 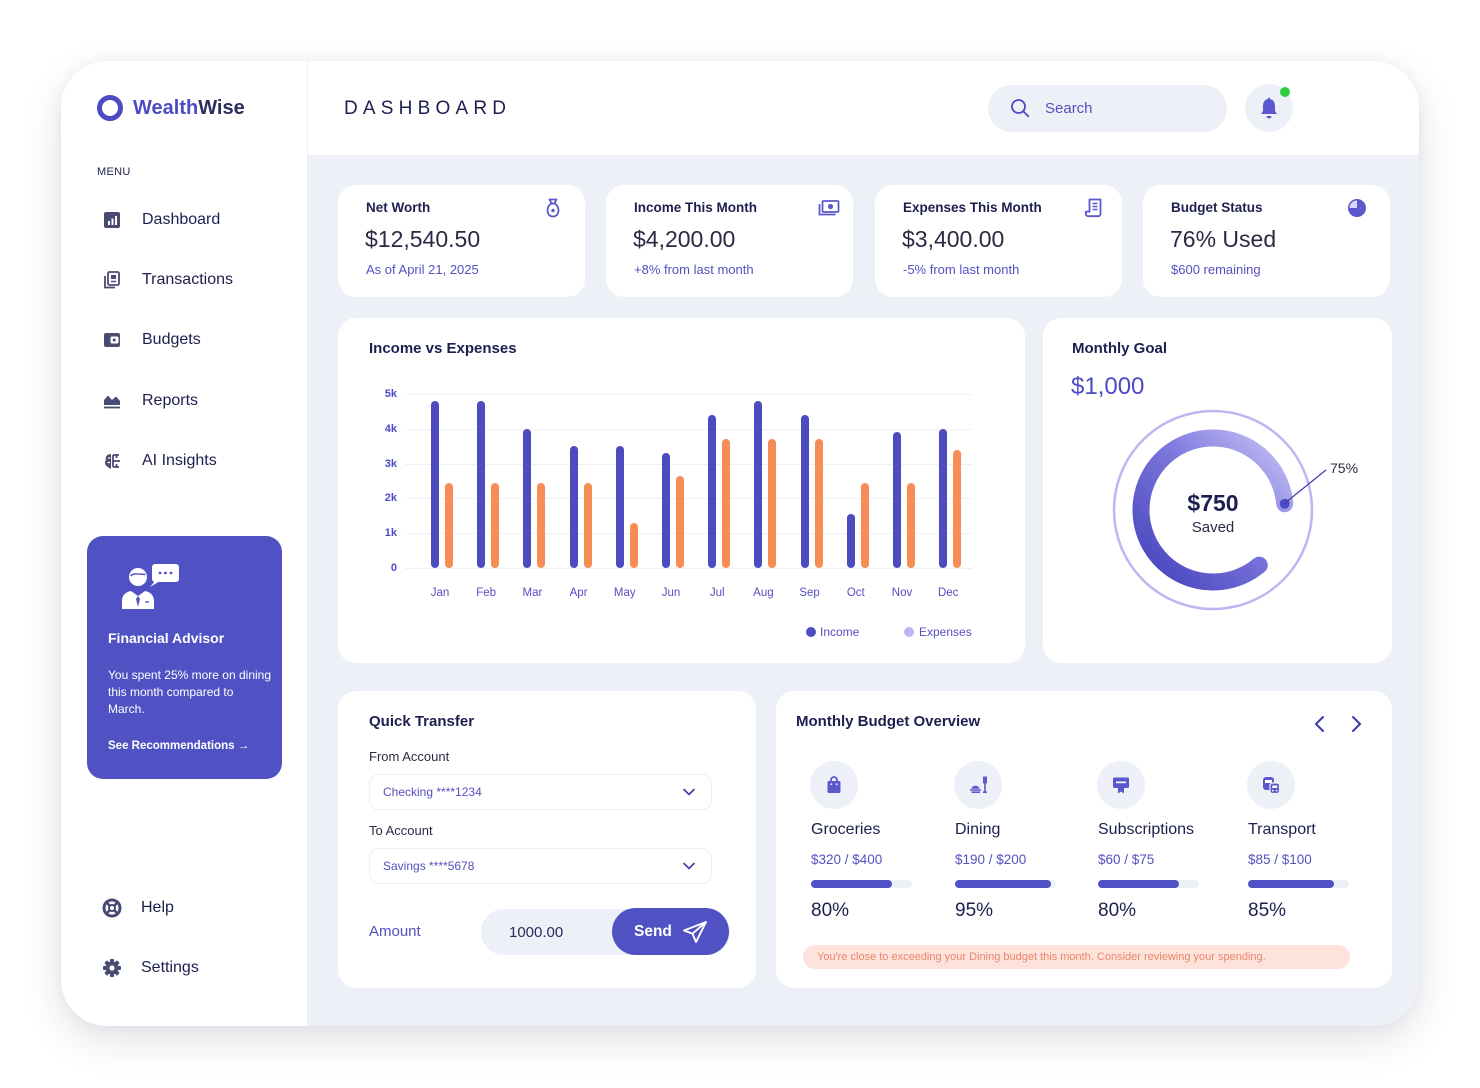 I want to click on next-arrow-button, so click(x=1356, y=724).